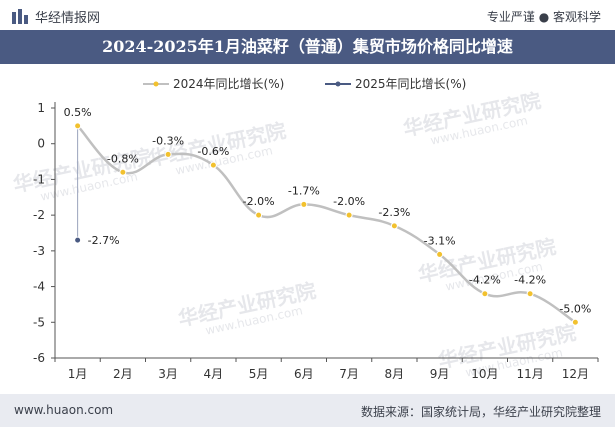 Image resolution: width=615 pixels, height=427 pixels. What do you see at coordinates (304, 84) in the screenshot?
I see `legend: 2024年同比增长(%) 2025年同比增长(%)` at bounding box center [304, 84].